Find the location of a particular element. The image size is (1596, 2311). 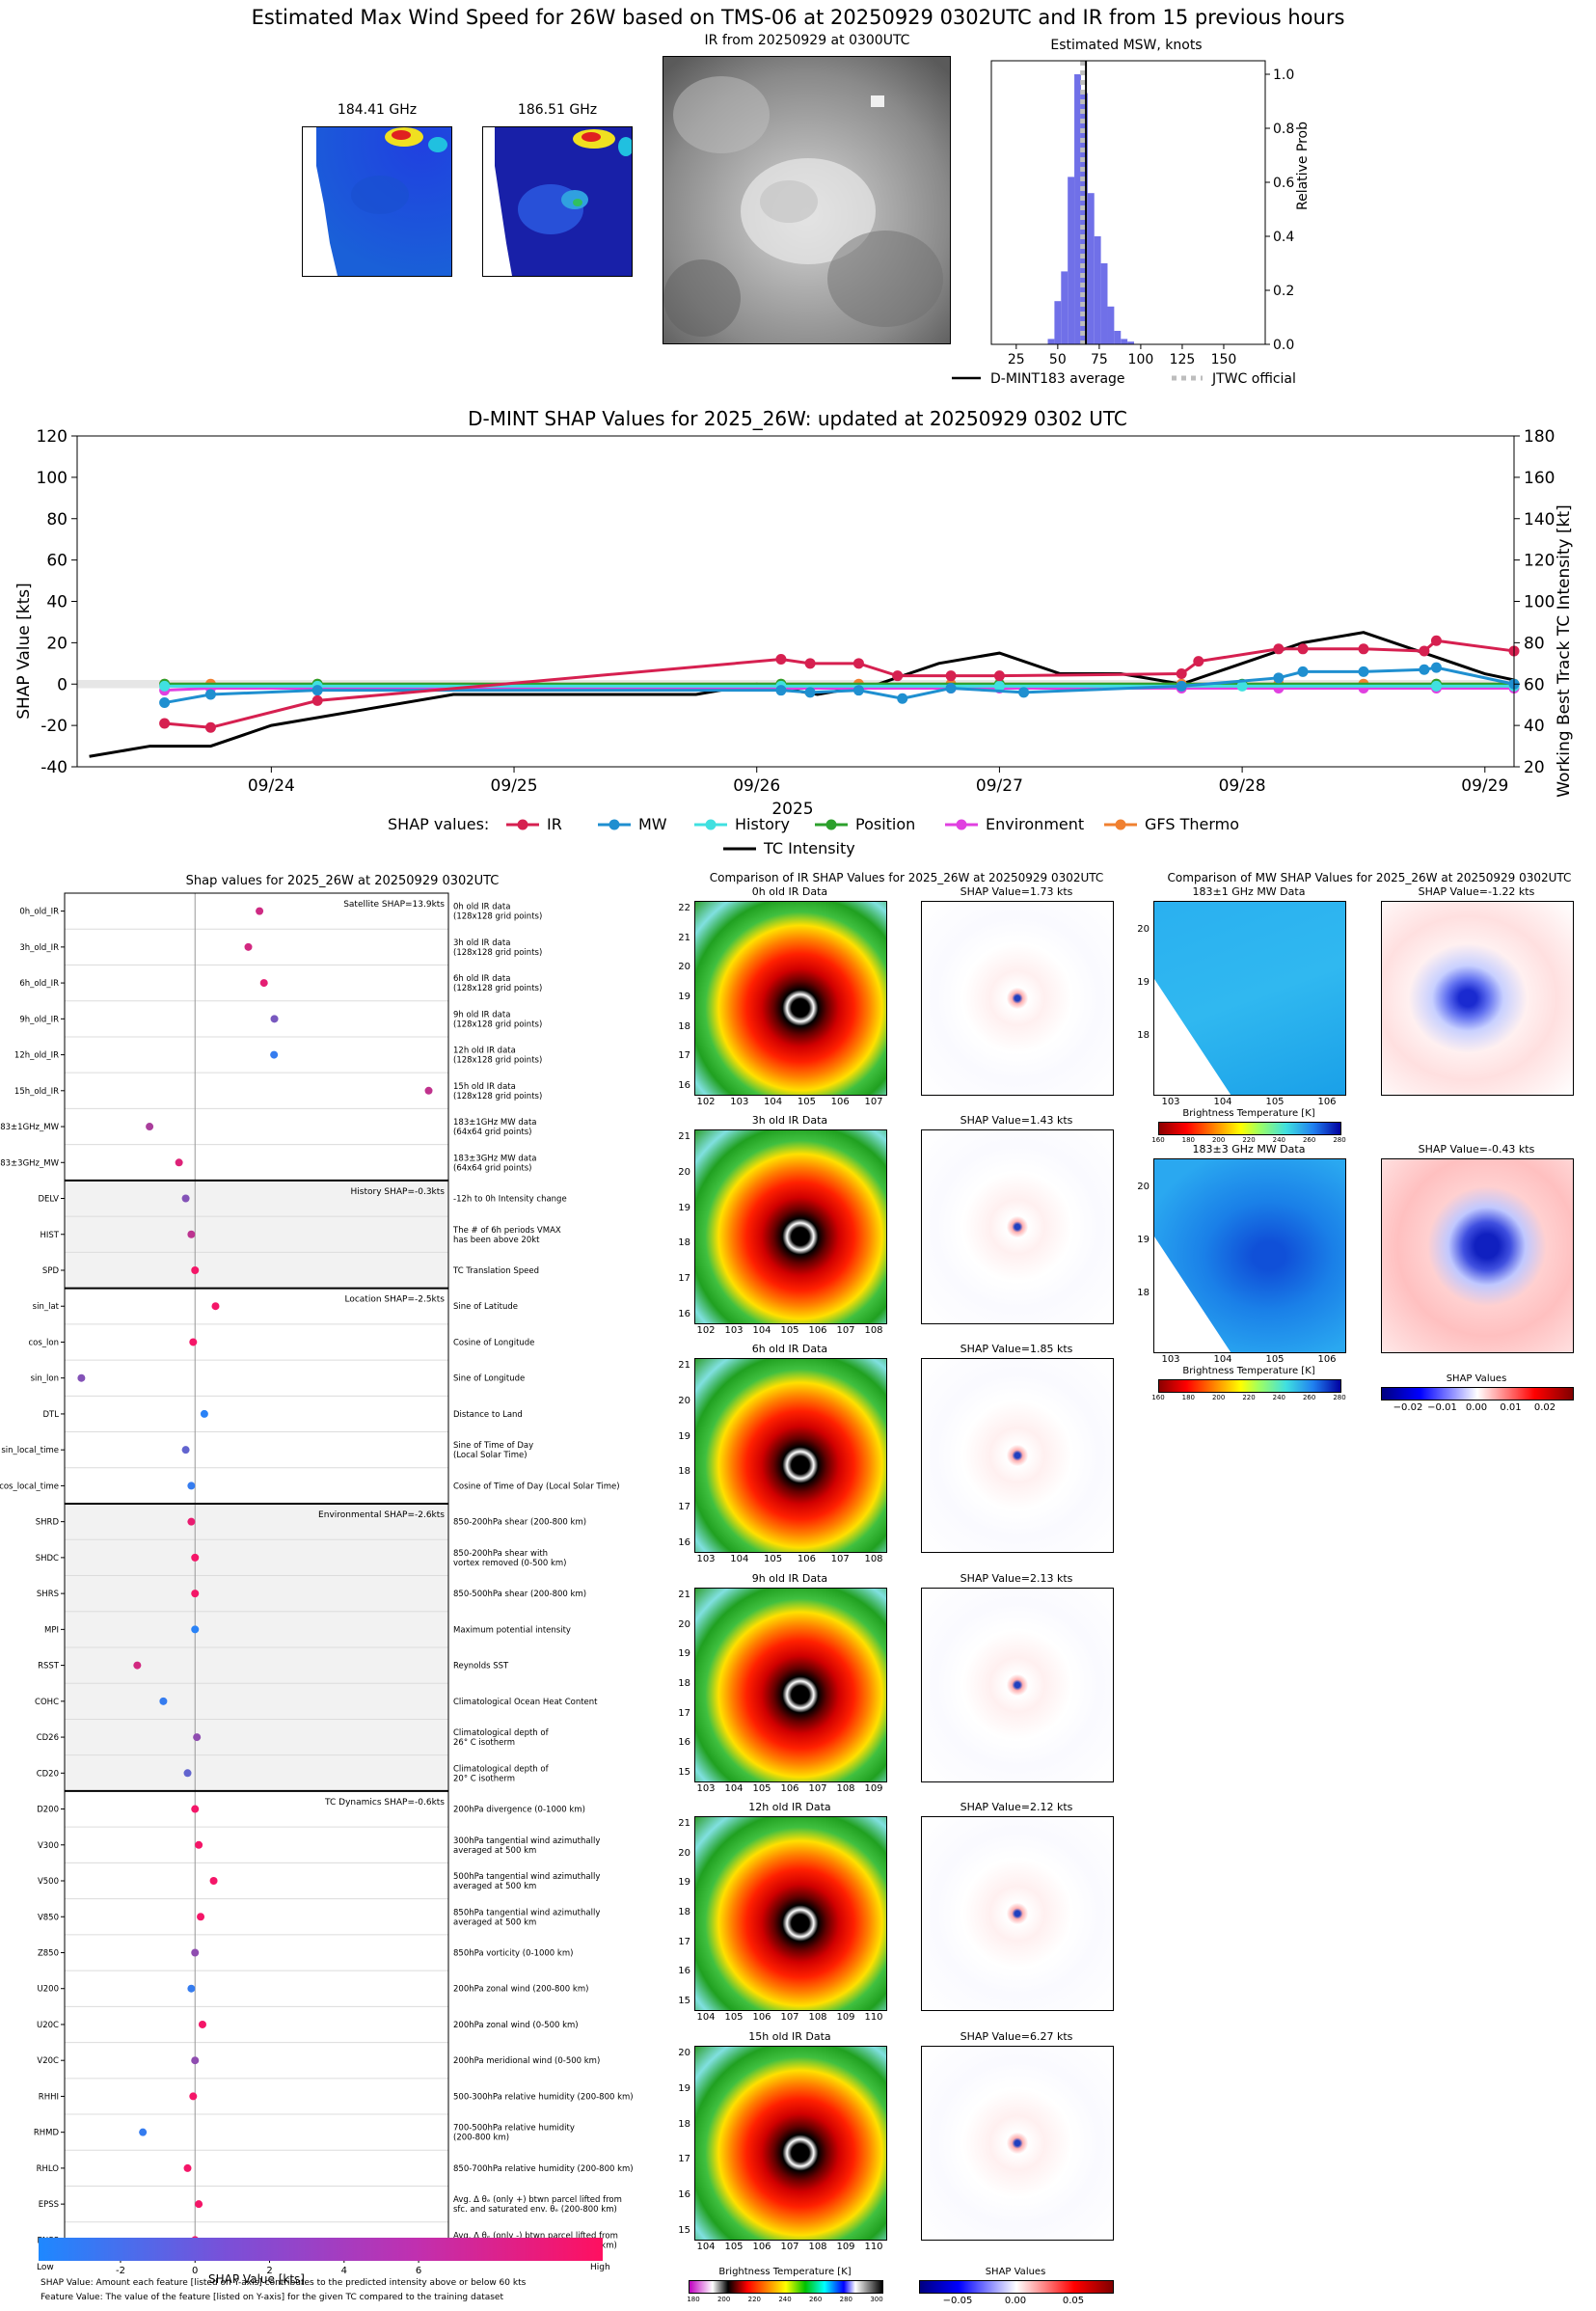

ir-x-tick: 107 is located at coordinates (840, 1559).